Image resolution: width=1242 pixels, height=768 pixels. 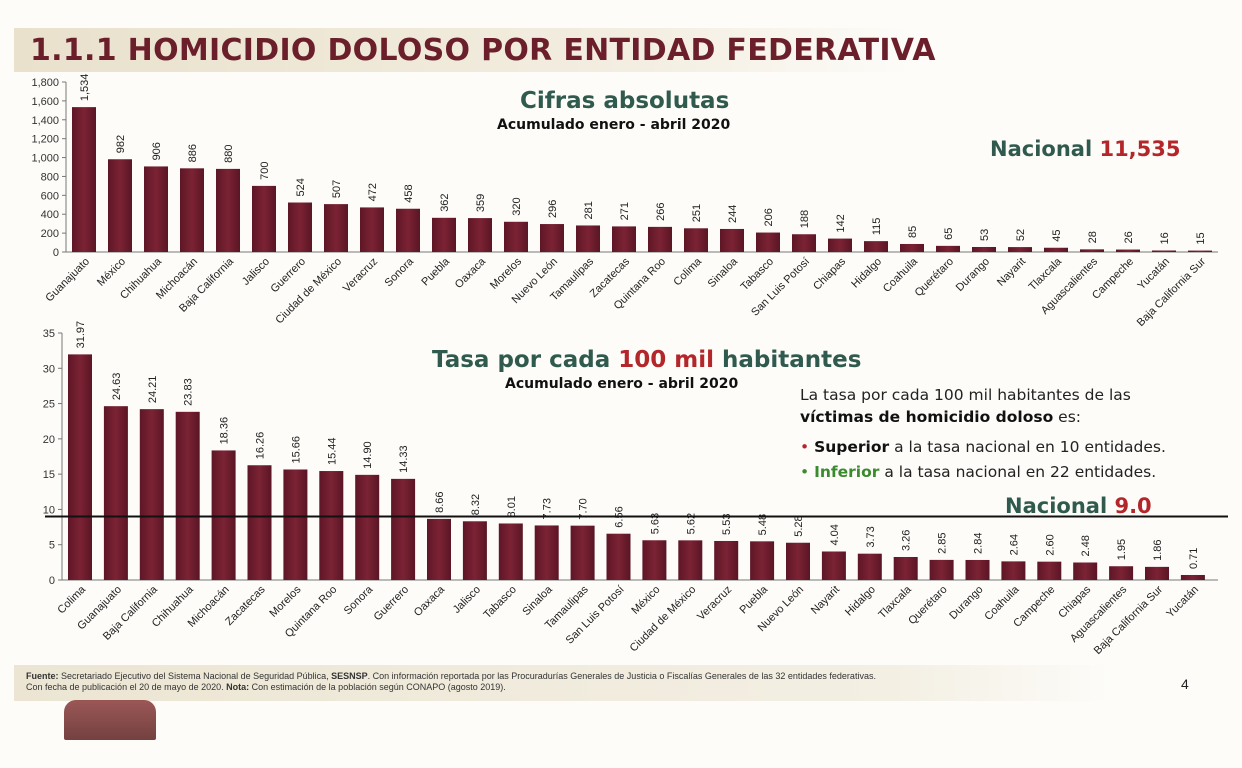 I want to click on page-number: 4, so click(x=1185, y=684).